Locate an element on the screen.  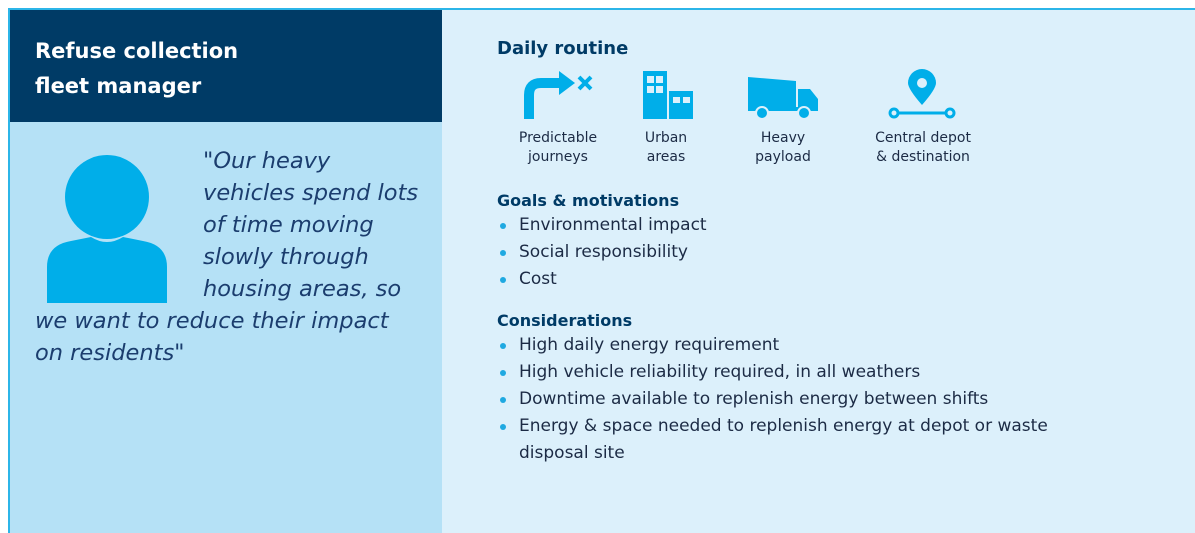
goal-item: Social responsibility is located at coordinates (842, 252).